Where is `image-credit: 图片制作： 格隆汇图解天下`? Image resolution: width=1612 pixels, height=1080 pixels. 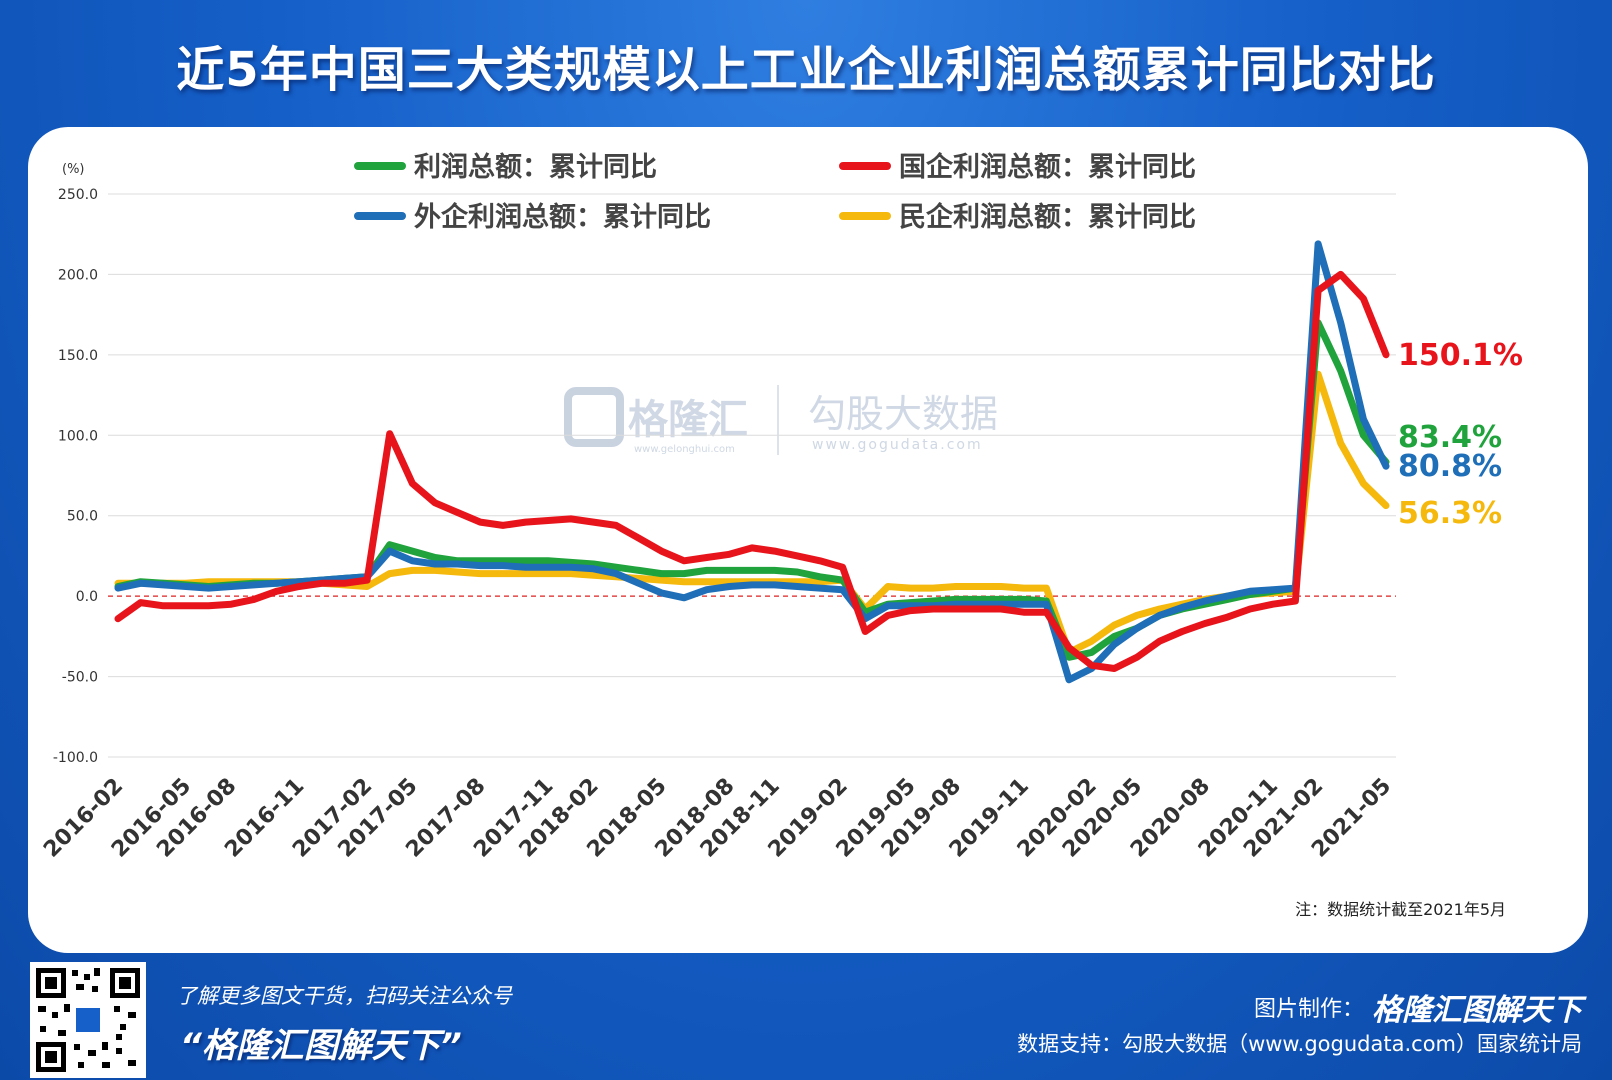
image-credit: 图片制作： 格隆汇图解天下 is located at coordinates (1418, 1007).